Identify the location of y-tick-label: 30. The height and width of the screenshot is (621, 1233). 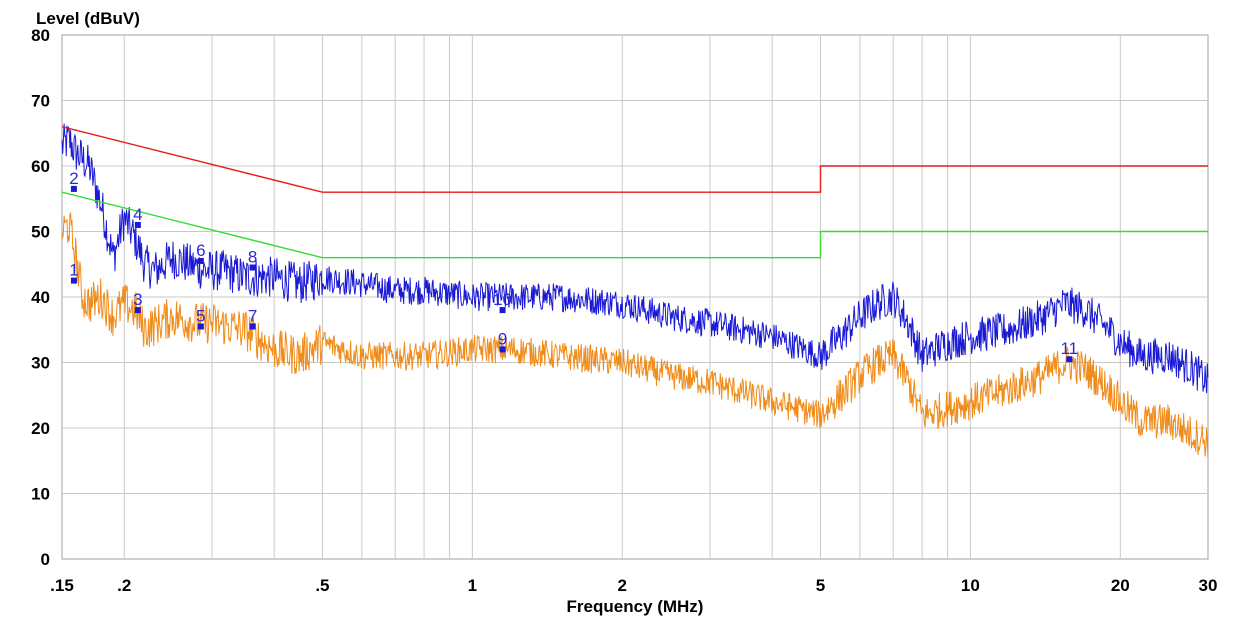
(40, 363).